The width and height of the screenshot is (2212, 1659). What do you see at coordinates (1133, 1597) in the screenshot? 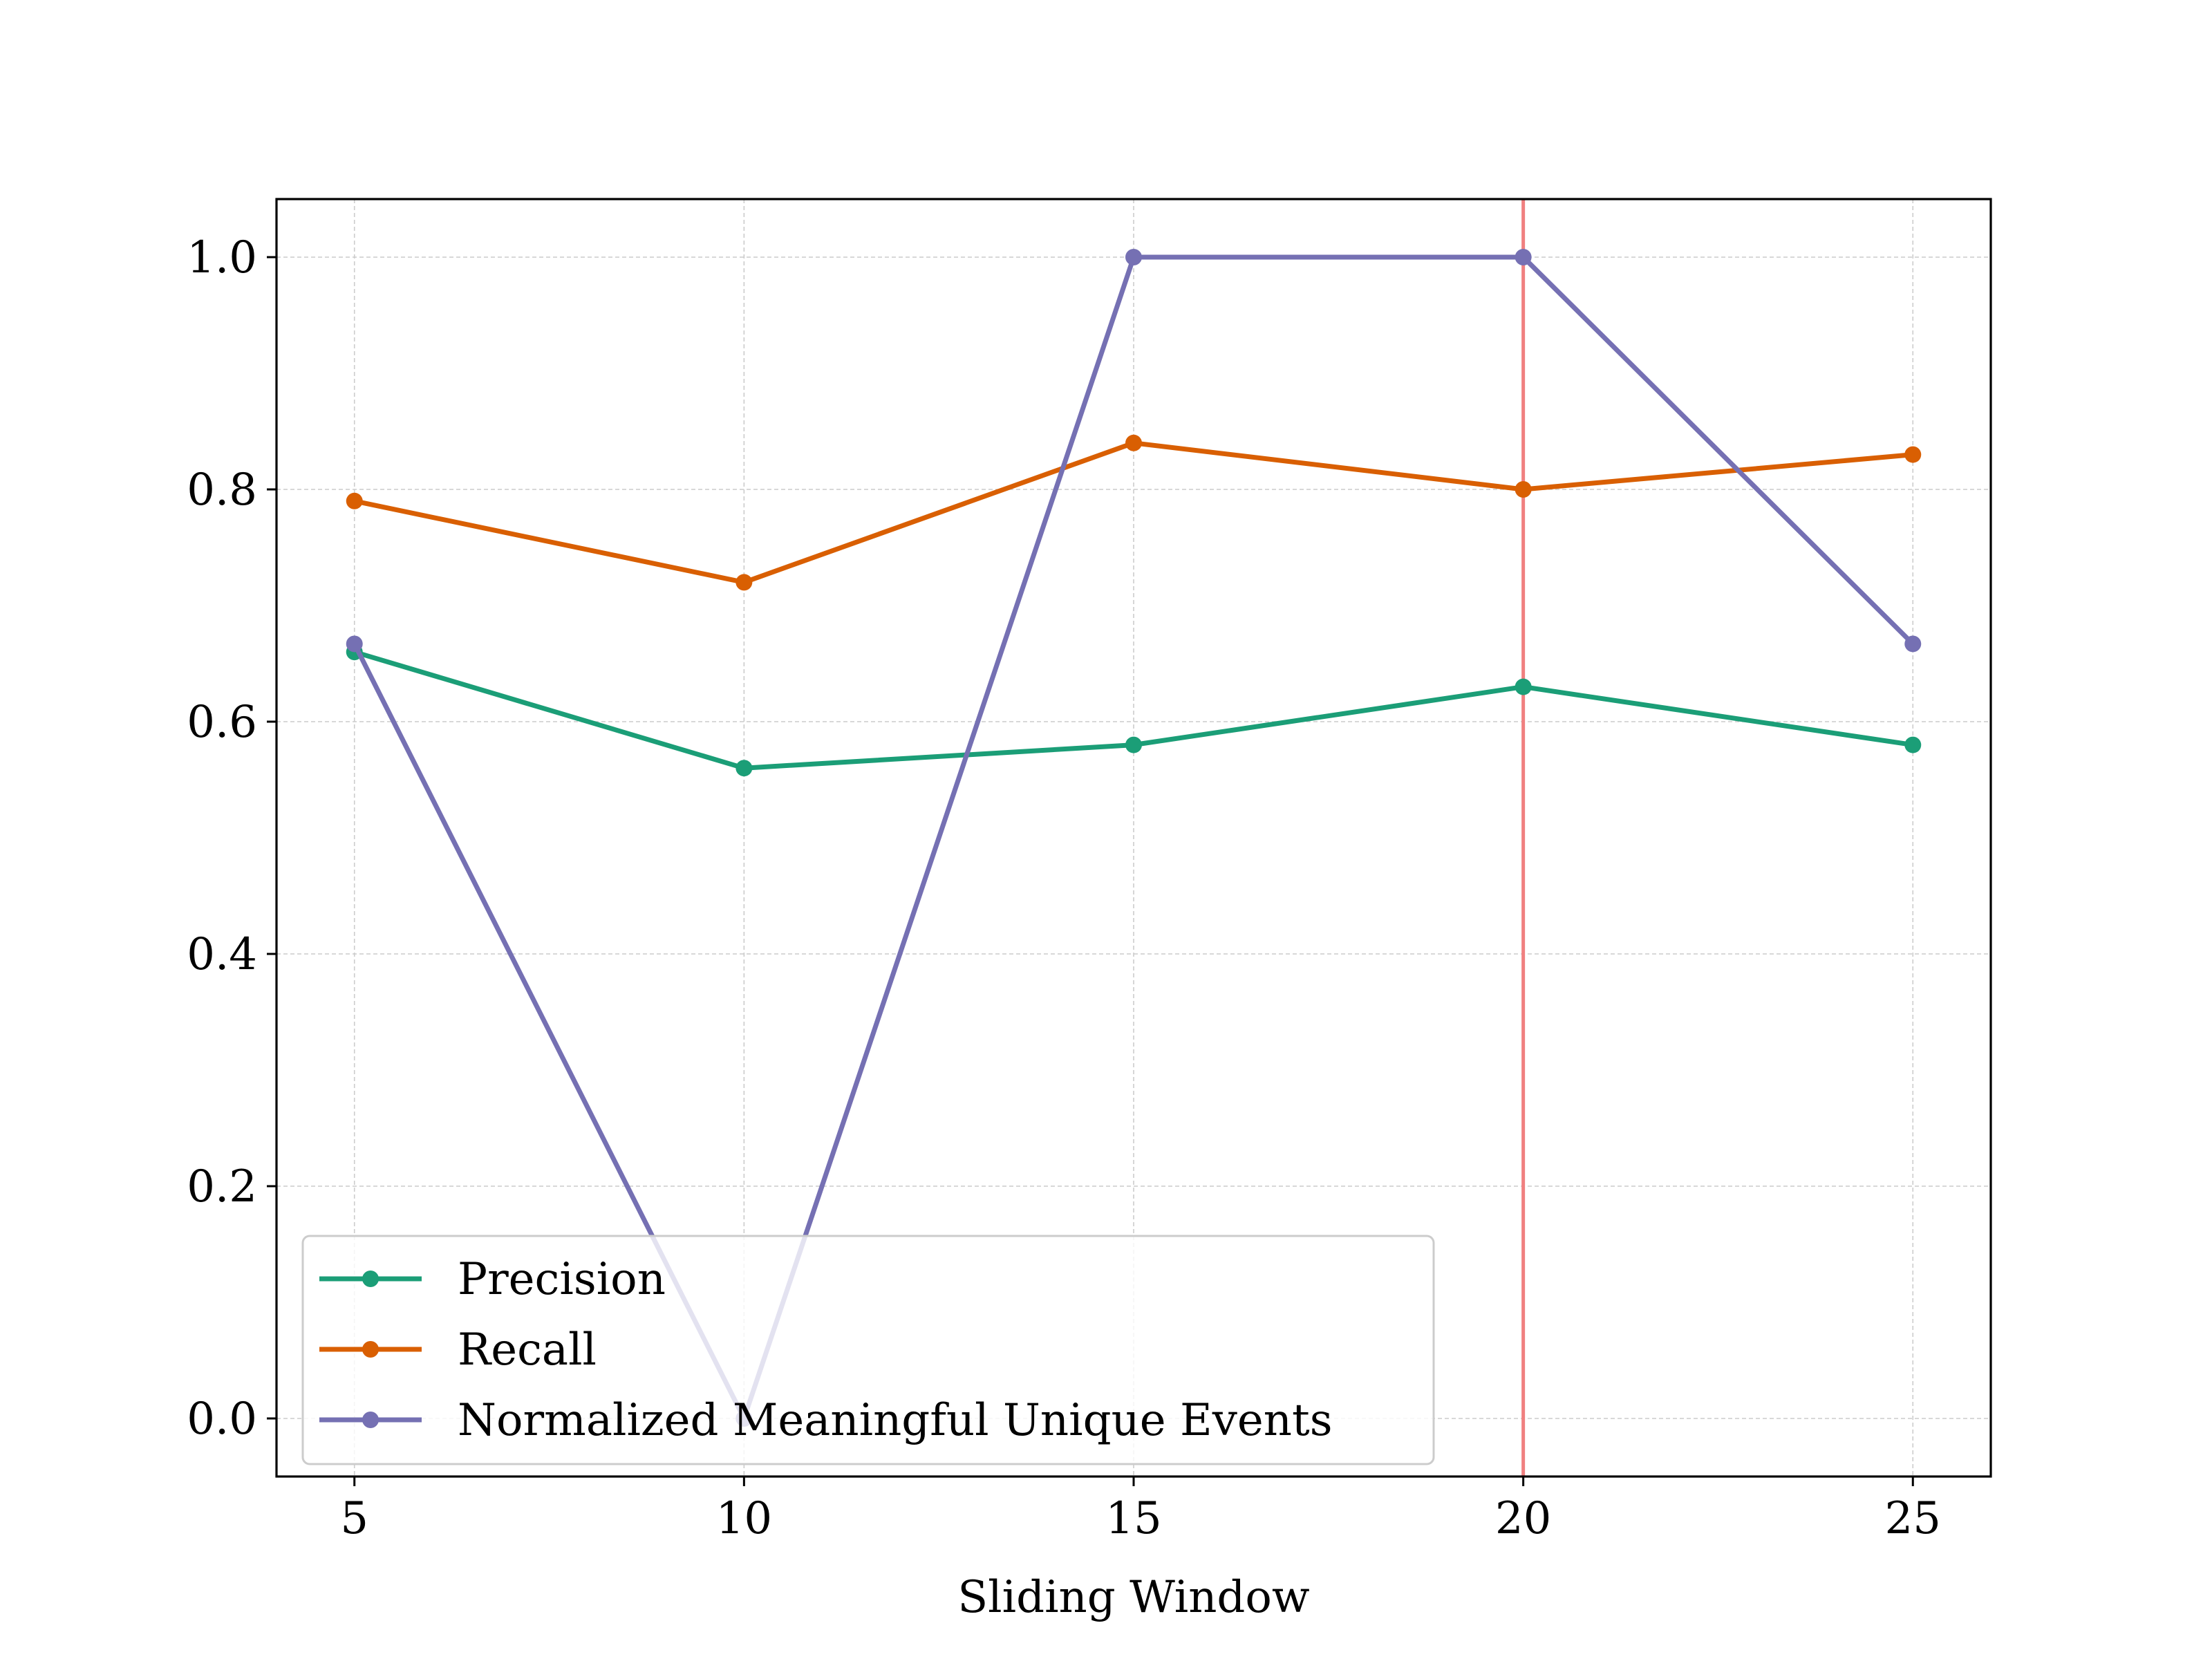
I see `x-axis-label: Sliding Window` at bounding box center [1133, 1597].